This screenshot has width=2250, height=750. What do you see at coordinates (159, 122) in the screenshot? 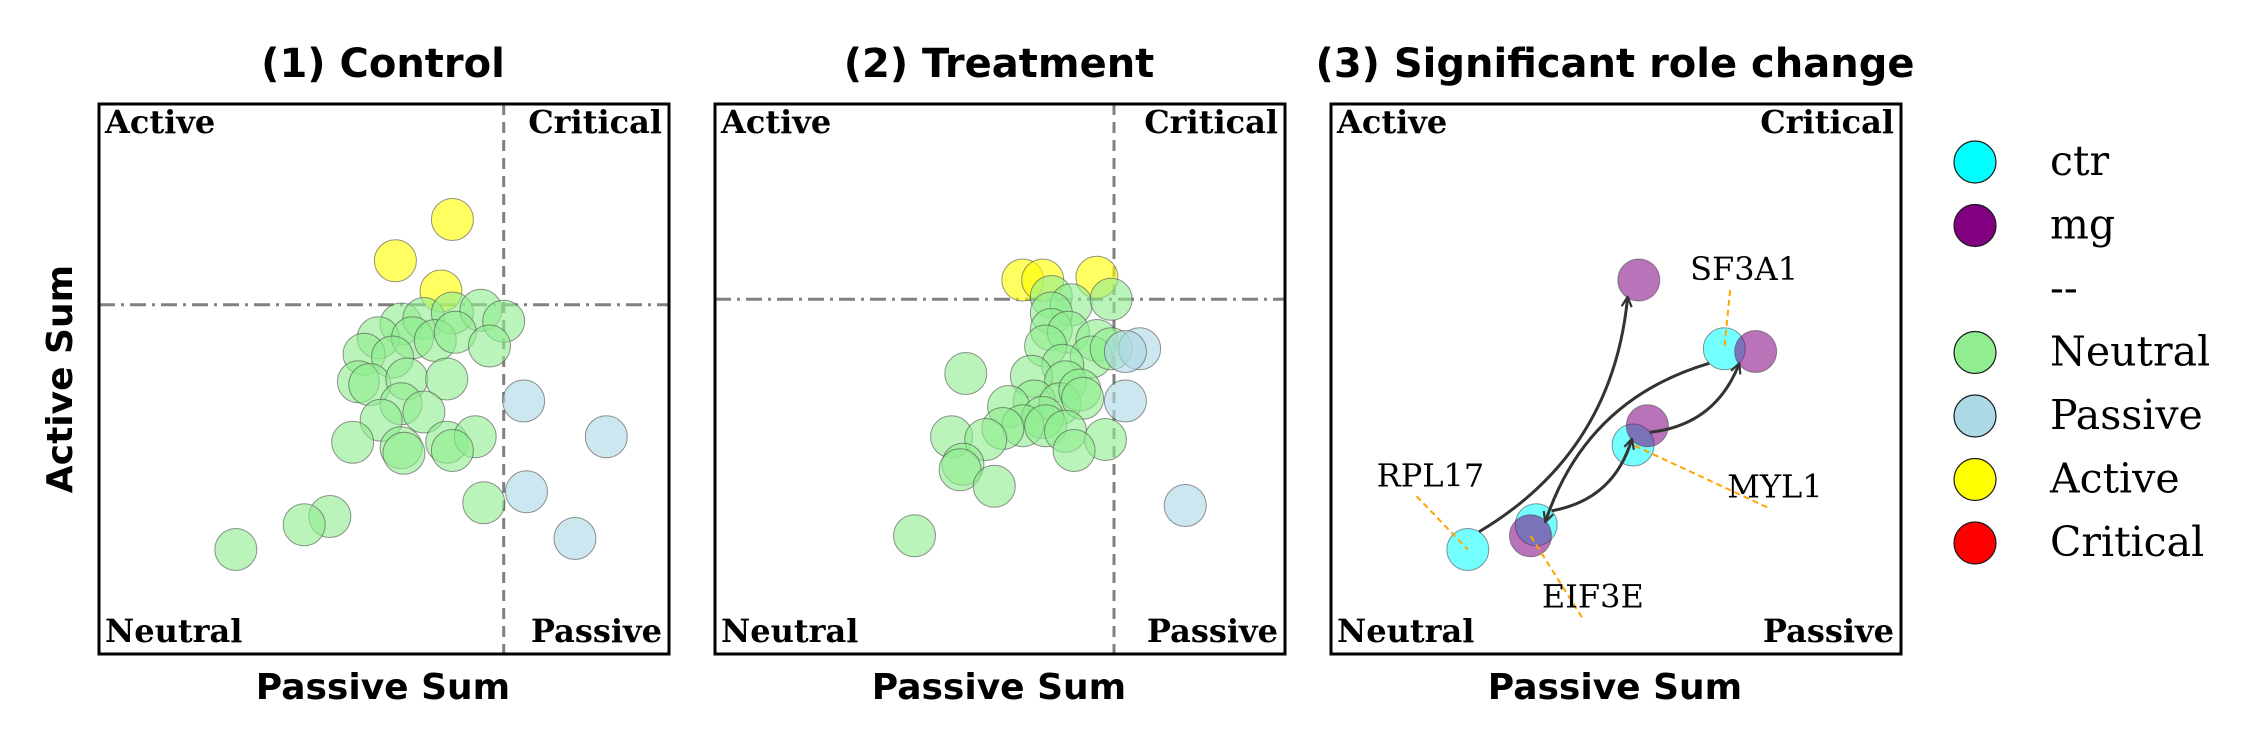
I see `panel-1-quad-active: Active` at bounding box center [159, 122].